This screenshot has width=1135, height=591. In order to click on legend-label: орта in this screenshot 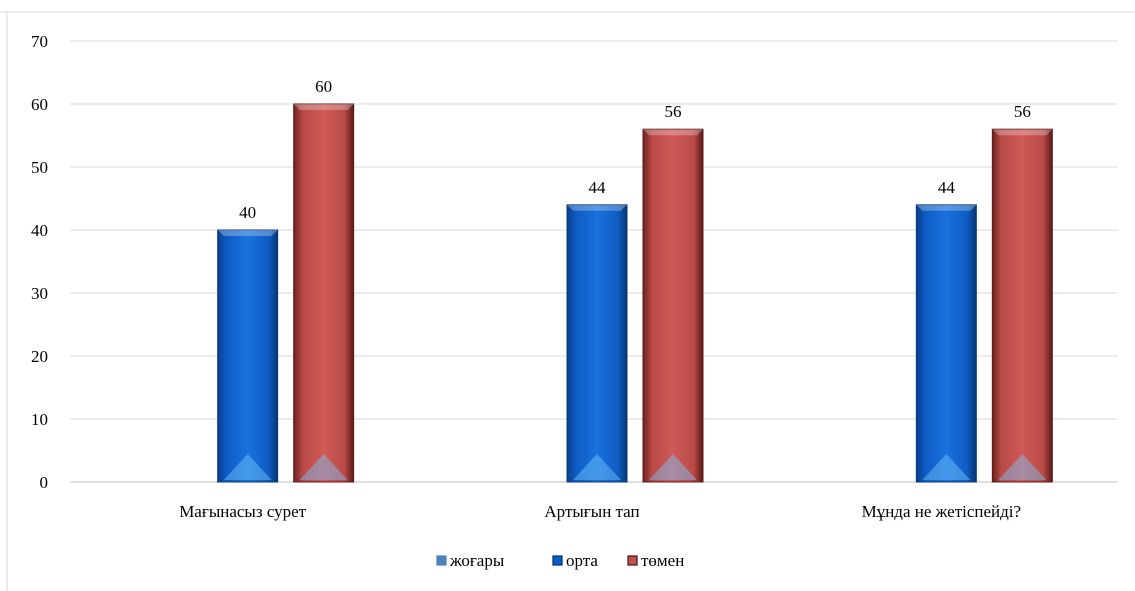, I will do `click(582, 560)`.